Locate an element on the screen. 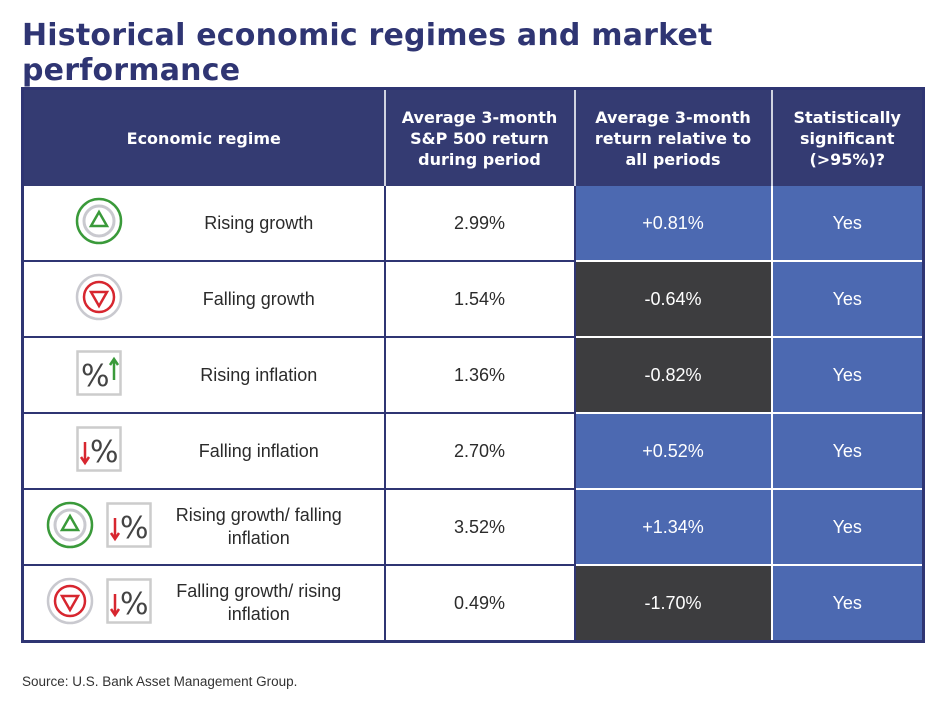 This screenshot has width=940, height=701. return-cell: 0.49% is located at coordinates (480, 604).